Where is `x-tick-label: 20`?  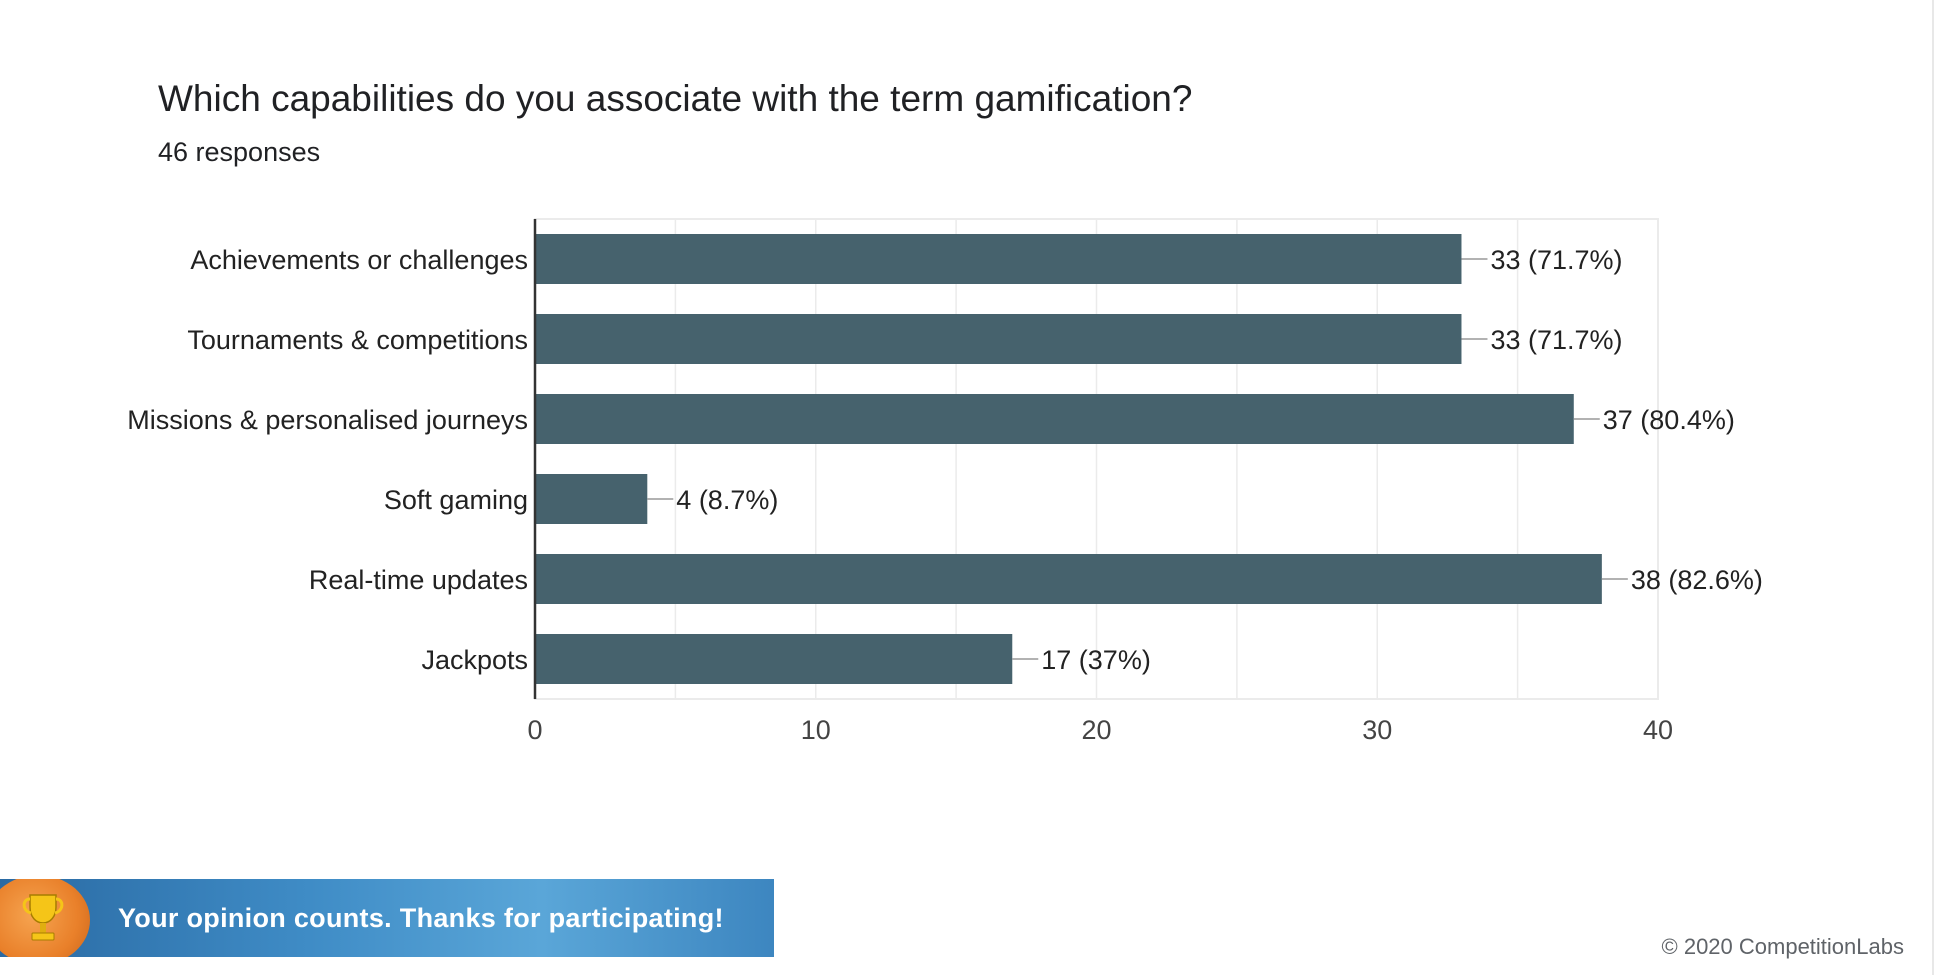
x-tick-label: 20 is located at coordinates (1096, 730).